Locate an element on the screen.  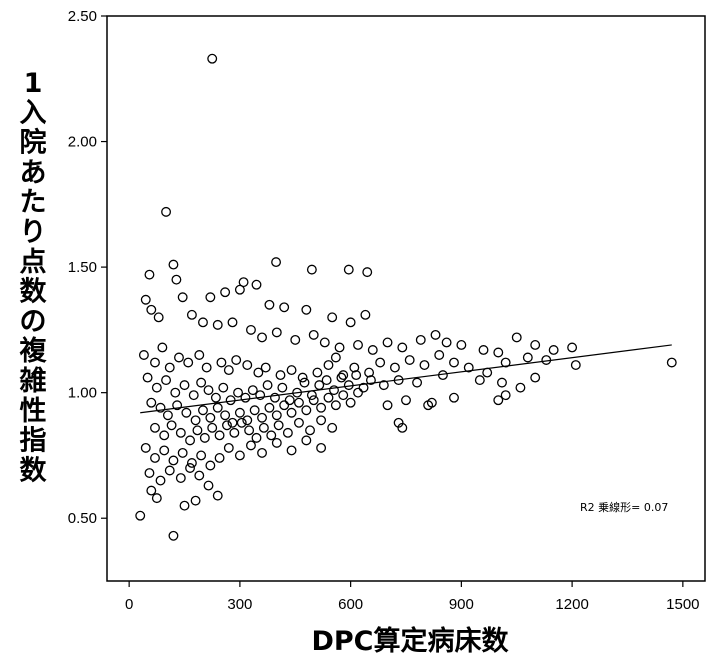
x-tick-label: 0 is located at coordinates (129, 604).